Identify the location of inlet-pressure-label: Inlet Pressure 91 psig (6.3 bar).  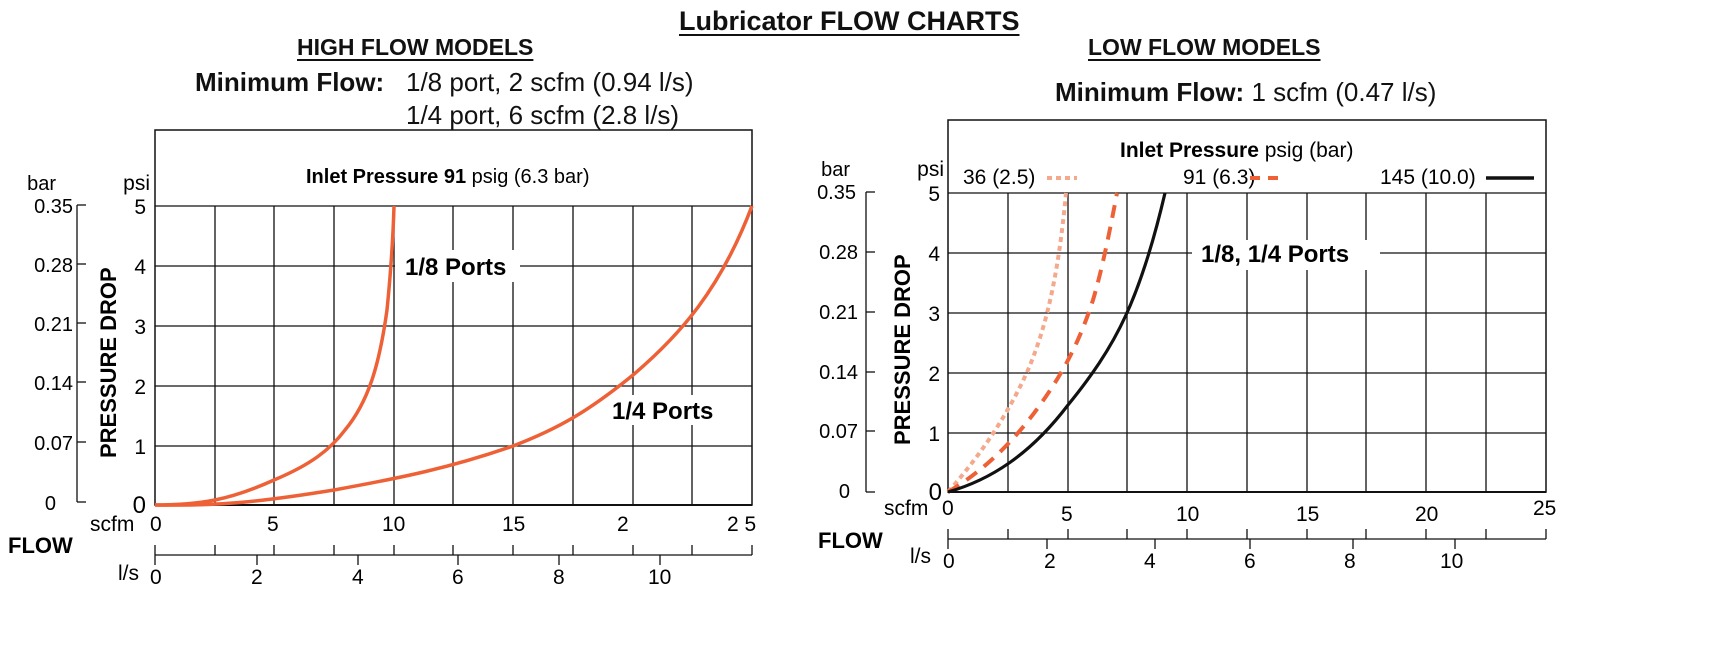
(447, 177).